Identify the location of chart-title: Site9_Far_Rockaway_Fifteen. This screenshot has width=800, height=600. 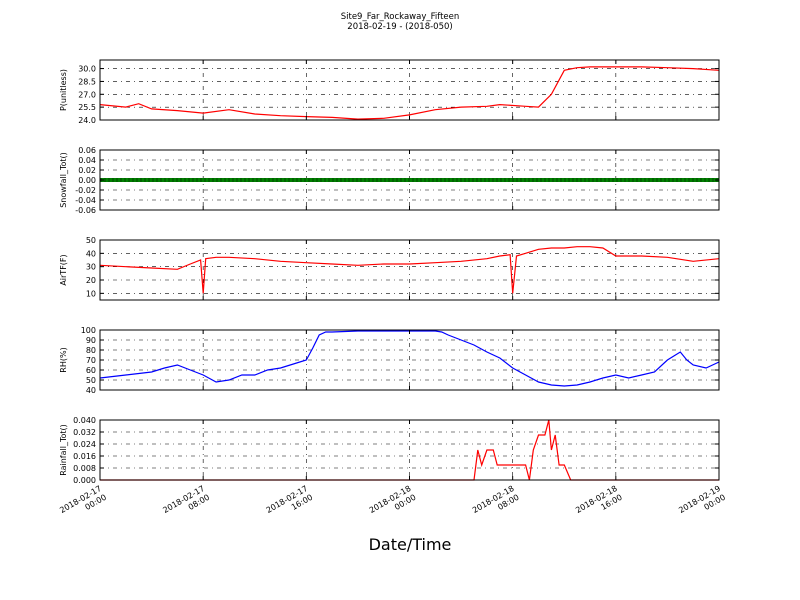
(400, 17).